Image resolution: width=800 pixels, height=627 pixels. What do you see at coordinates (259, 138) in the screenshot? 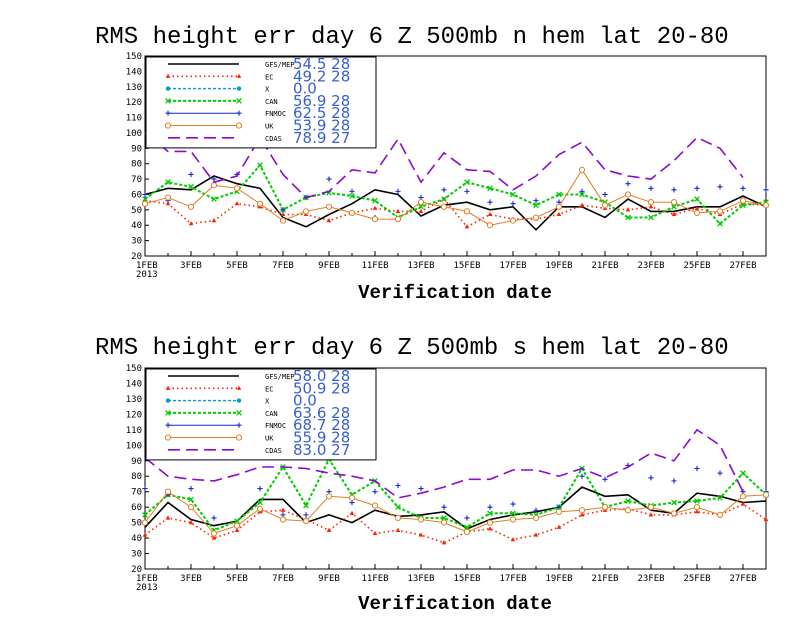
I see `legend-entry: CDAS 78.9 27` at bounding box center [259, 138].